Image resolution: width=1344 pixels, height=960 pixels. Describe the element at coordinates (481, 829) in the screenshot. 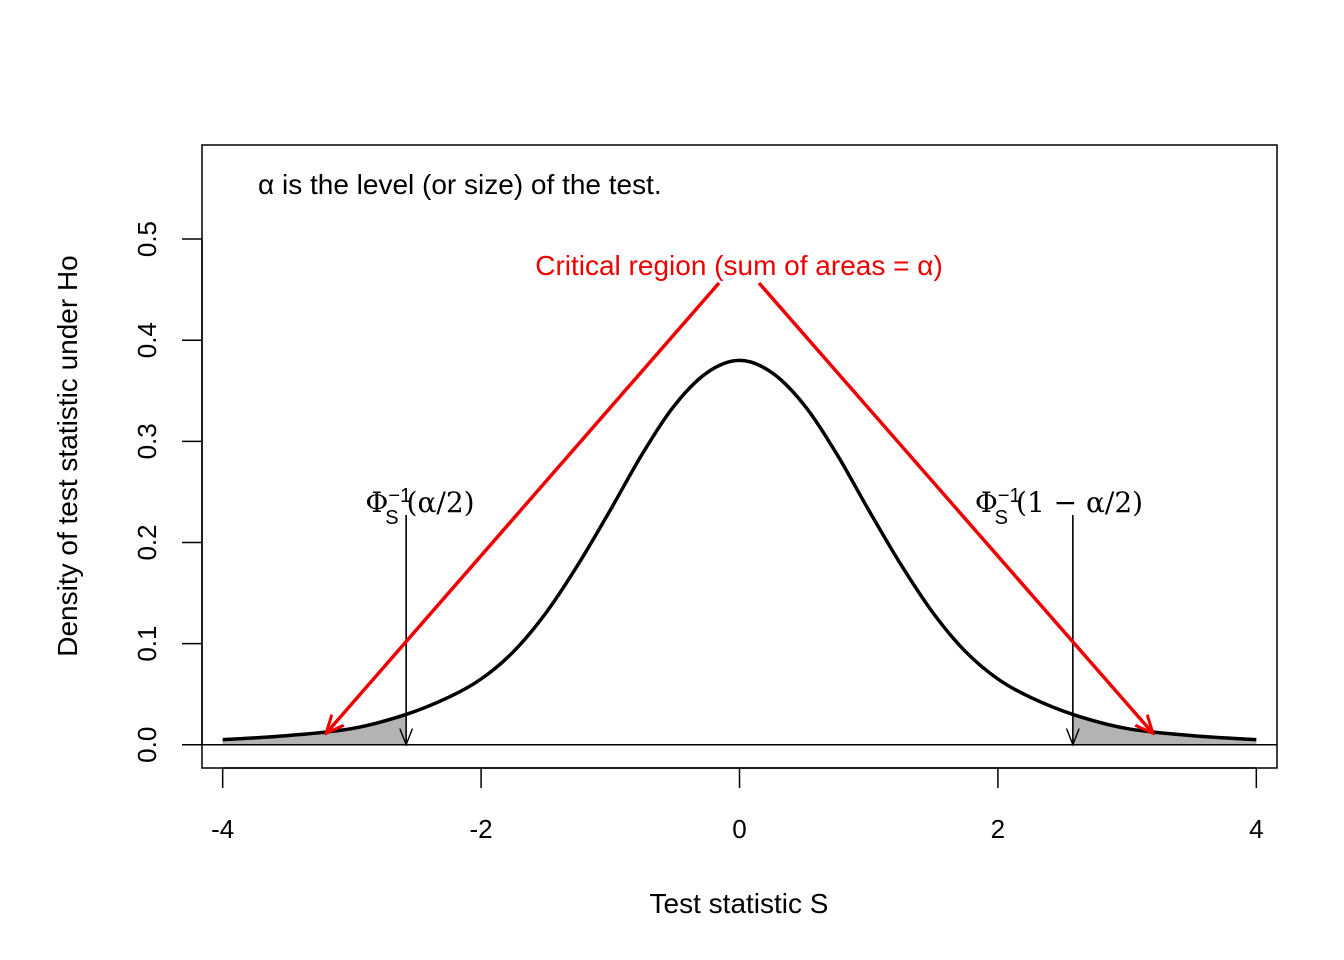

I see `x-tick-label: -2` at that location.